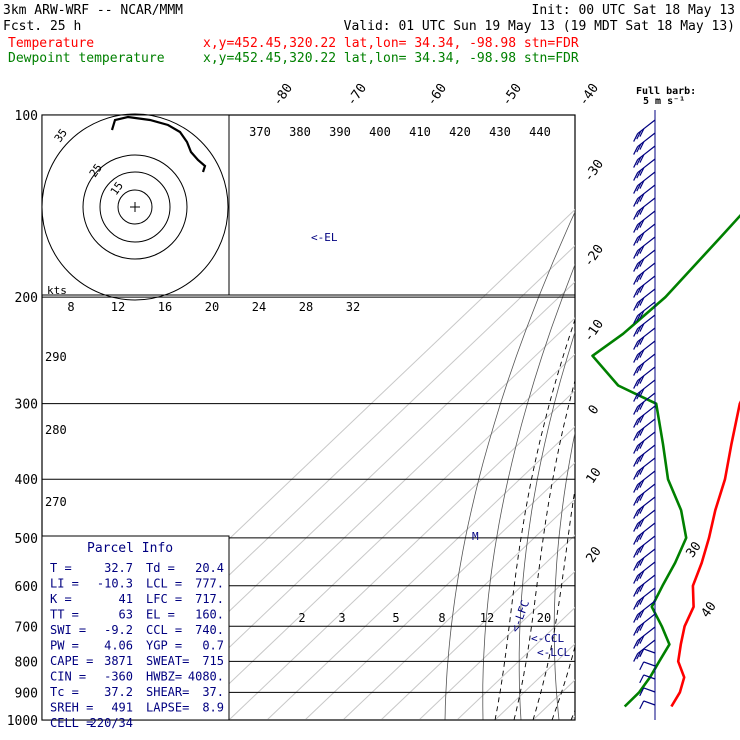  I want to click on isotherm-label: -80, so click(283, 95).